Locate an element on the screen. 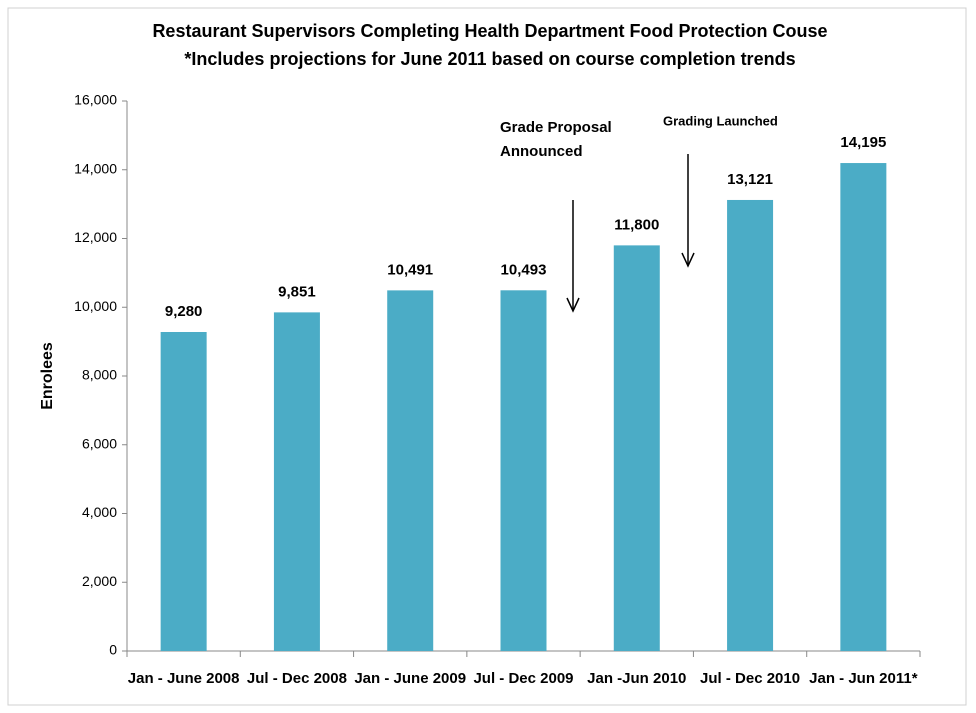  x-tick-label: Jul - Dec 2009 is located at coordinates (523, 678).